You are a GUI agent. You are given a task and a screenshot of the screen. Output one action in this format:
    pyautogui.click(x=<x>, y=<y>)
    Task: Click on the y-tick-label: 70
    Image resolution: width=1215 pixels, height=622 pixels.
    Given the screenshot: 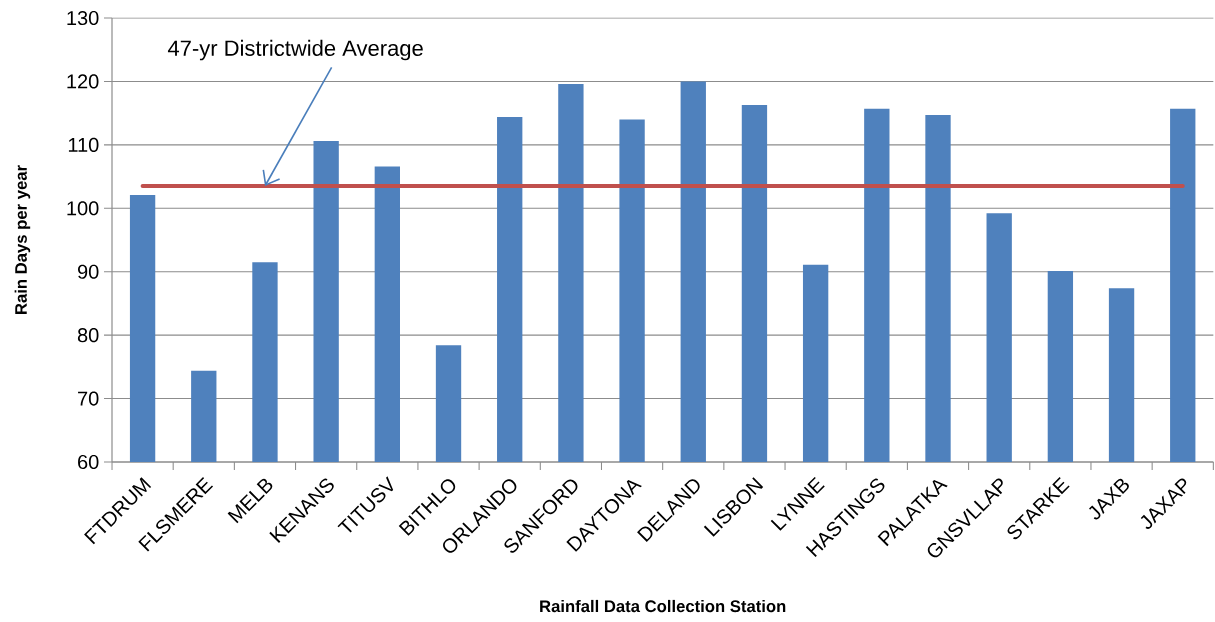 What is the action you would take?
    pyautogui.click(x=88, y=398)
    